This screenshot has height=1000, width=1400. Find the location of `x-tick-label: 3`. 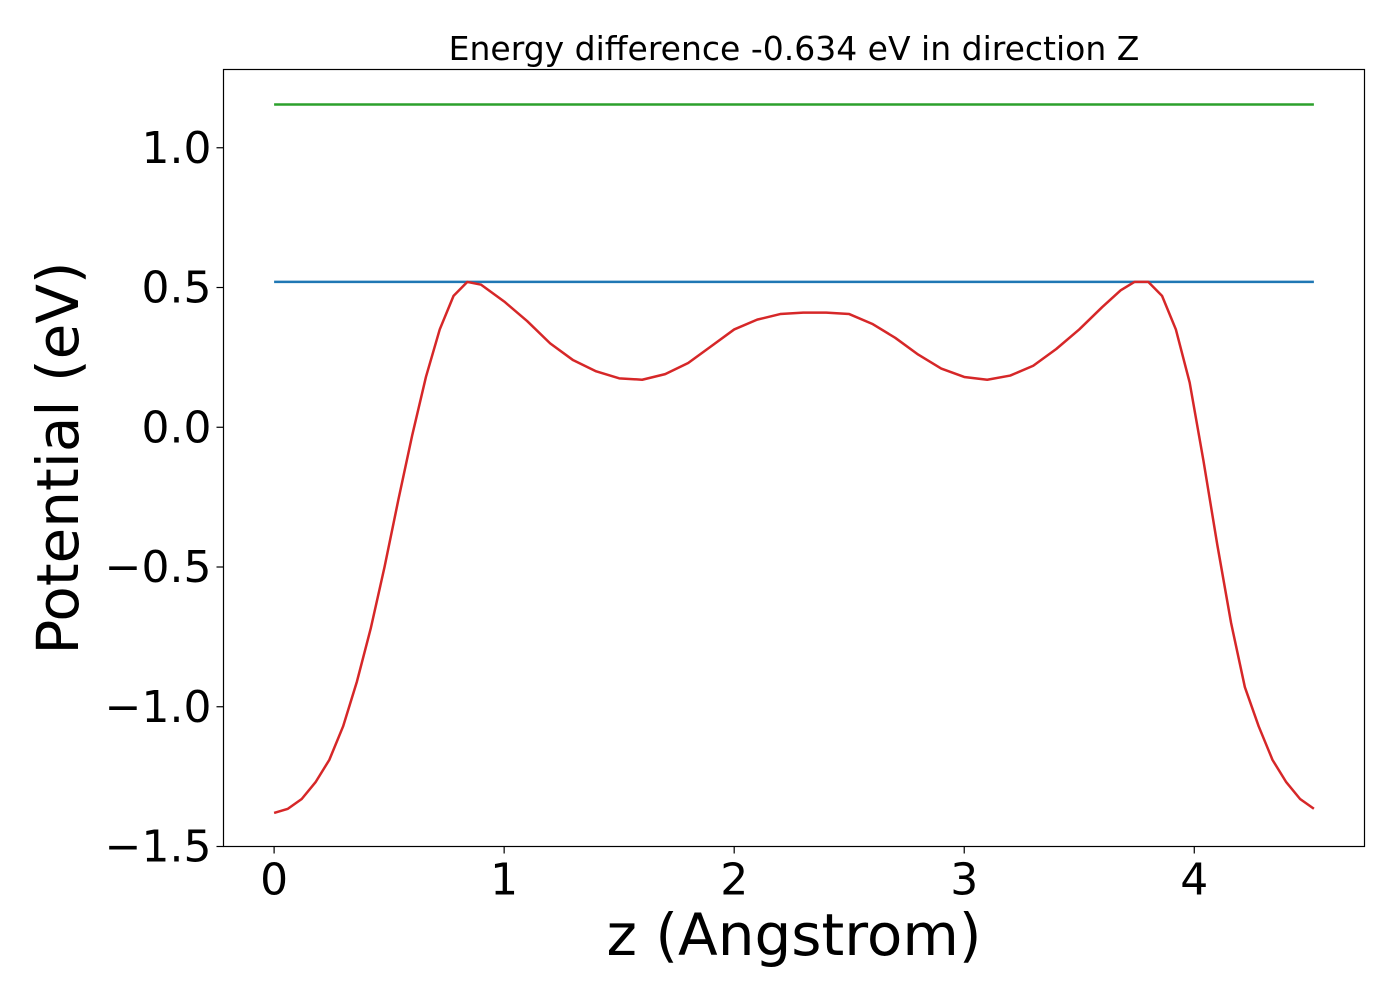

x-tick-label: 3 is located at coordinates (964, 880).